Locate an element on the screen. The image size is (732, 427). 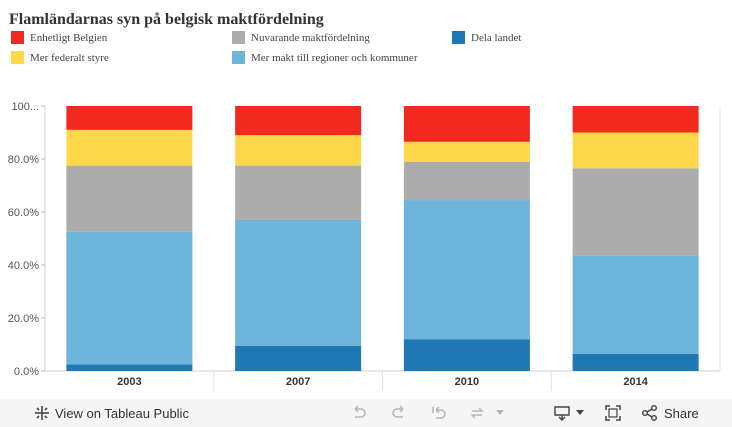
redo-icon is located at coordinates (399, 413).